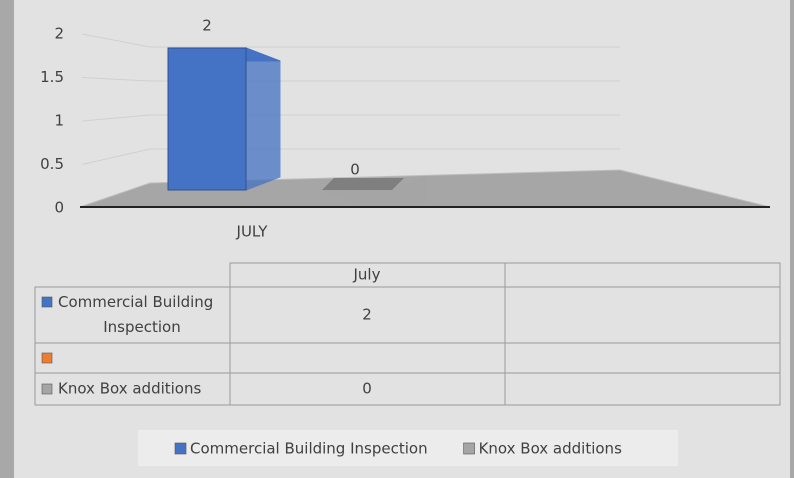 The image size is (794, 478). What do you see at coordinates (52, 164) in the screenshot?
I see `y-tick-label: 0.5` at bounding box center [52, 164].